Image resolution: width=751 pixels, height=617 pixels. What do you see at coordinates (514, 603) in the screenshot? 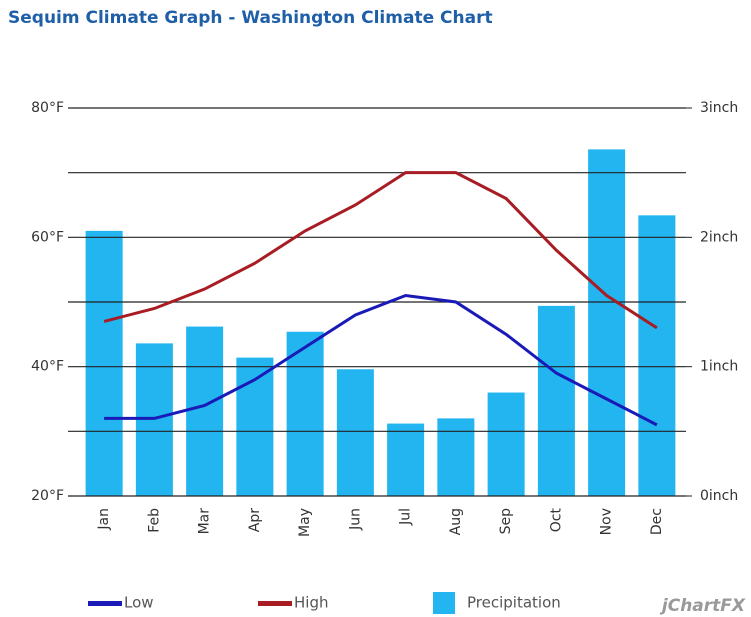
I see `legend-label: Precipitation` at bounding box center [514, 603].